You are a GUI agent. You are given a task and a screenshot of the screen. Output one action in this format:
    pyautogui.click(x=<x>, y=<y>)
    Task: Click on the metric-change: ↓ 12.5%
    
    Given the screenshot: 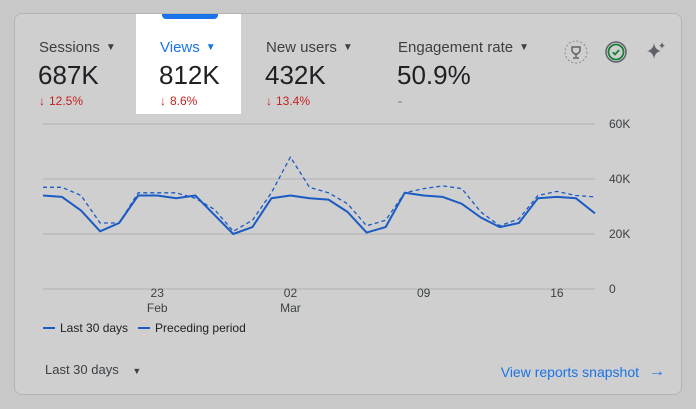 What is the action you would take?
    pyautogui.click(x=61, y=101)
    